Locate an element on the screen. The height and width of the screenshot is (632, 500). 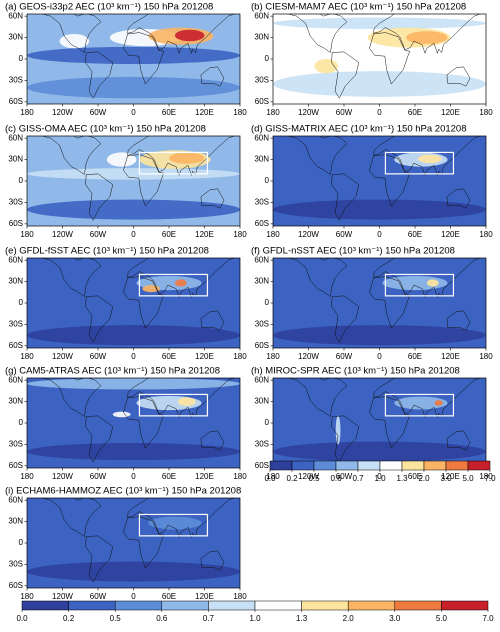
colorbar-label: 0.6 is located at coordinates (336, 478).